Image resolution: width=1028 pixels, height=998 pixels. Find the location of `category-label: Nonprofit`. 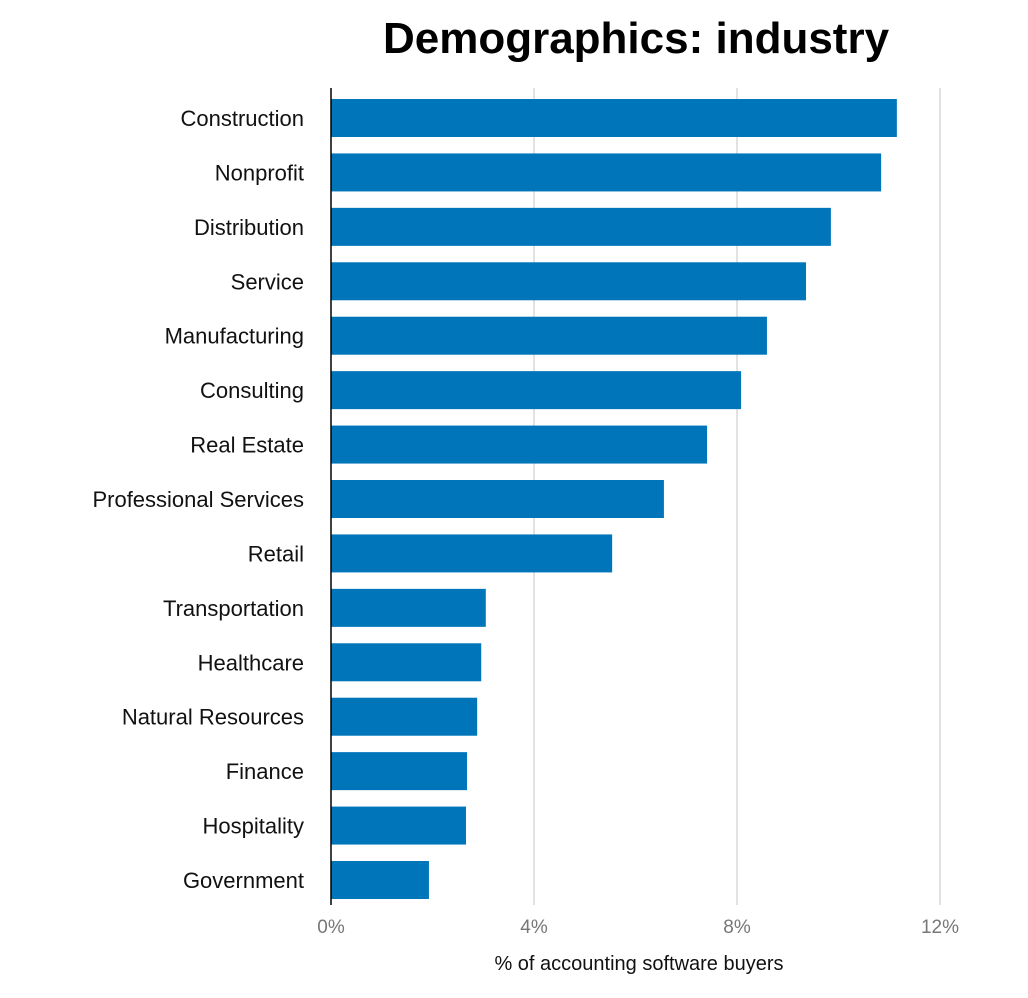

category-label: Nonprofit is located at coordinates (259, 172).